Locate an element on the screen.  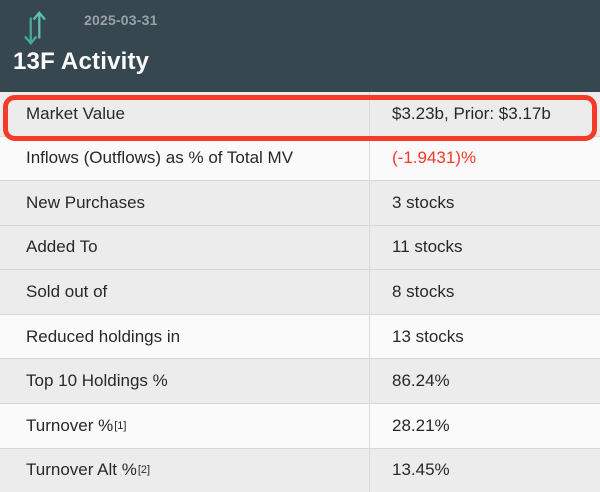
swap-vertical-arrows-icon is located at coordinates (35, 28).